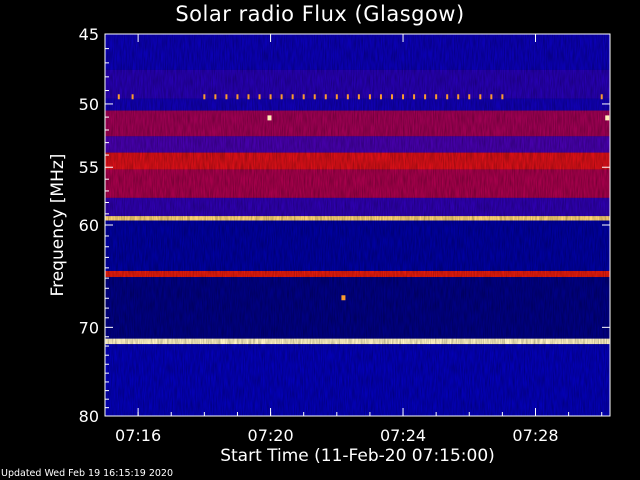  What do you see at coordinates (87, 473) in the screenshot?
I see `updated-timestamp: Updated Wed Feb 19 16:15:19 2020` at bounding box center [87, 473].